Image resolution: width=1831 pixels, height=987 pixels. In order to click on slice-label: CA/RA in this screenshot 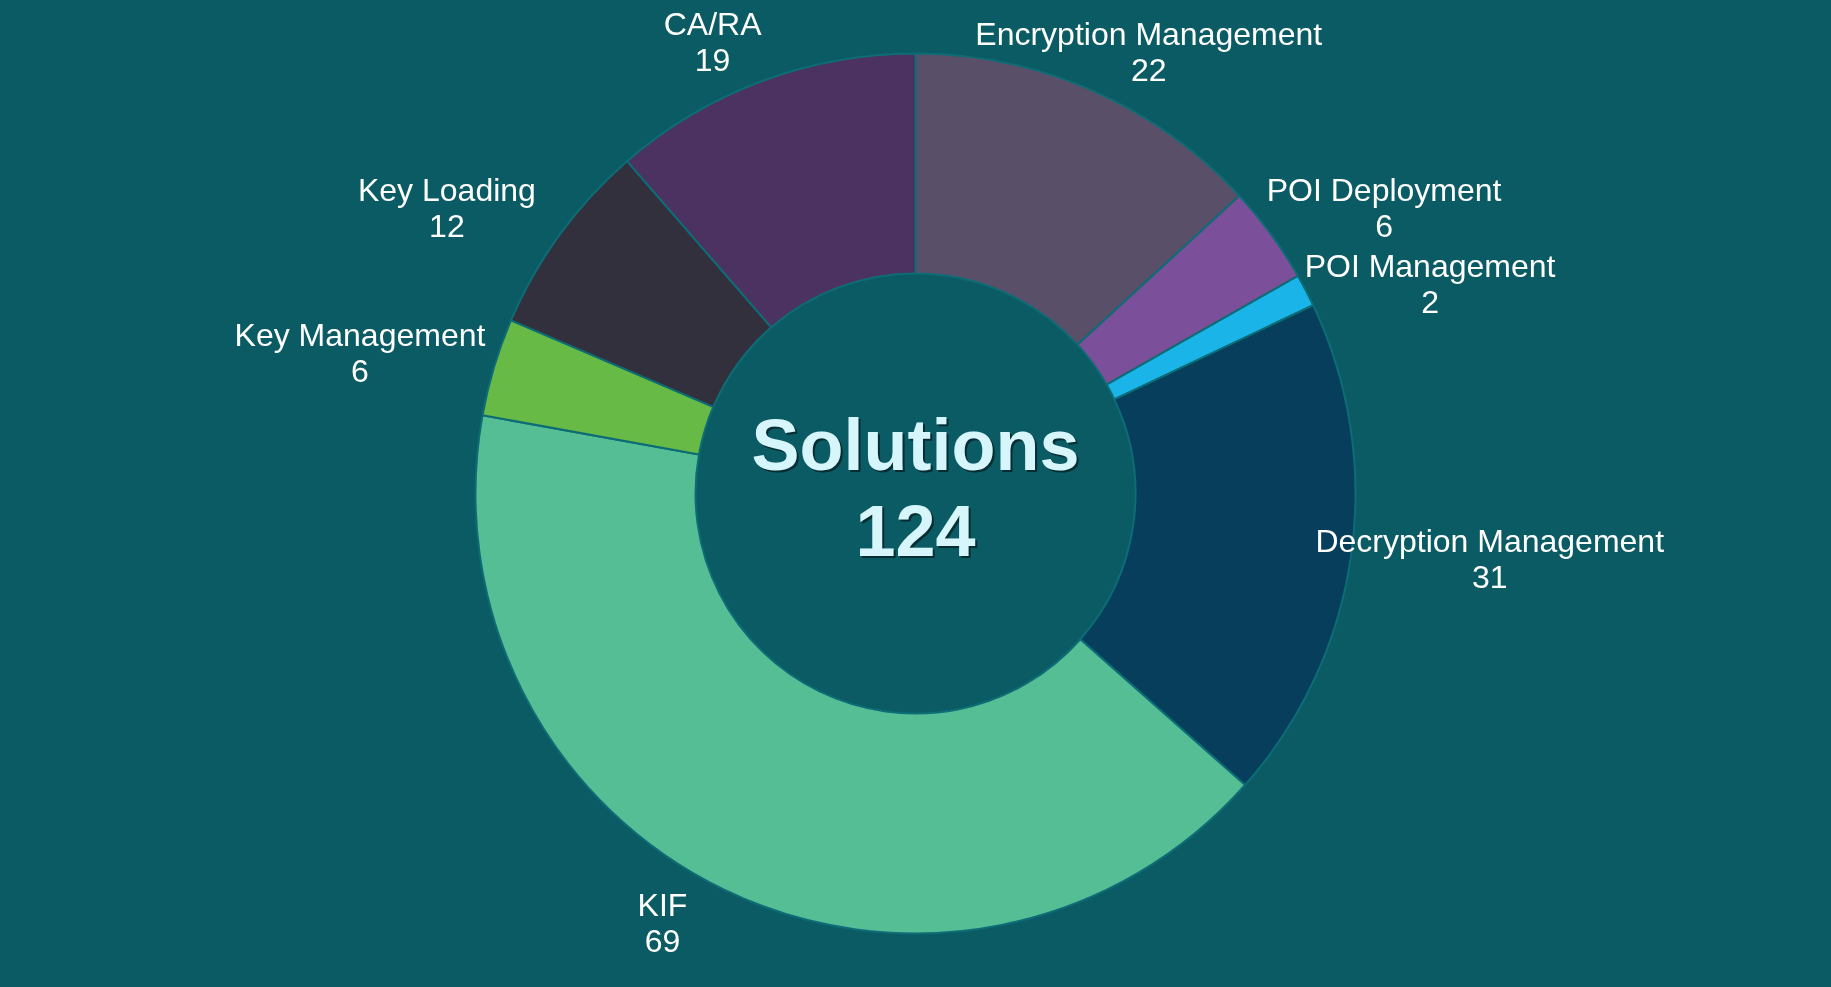, I will do `click(713, 23)`.